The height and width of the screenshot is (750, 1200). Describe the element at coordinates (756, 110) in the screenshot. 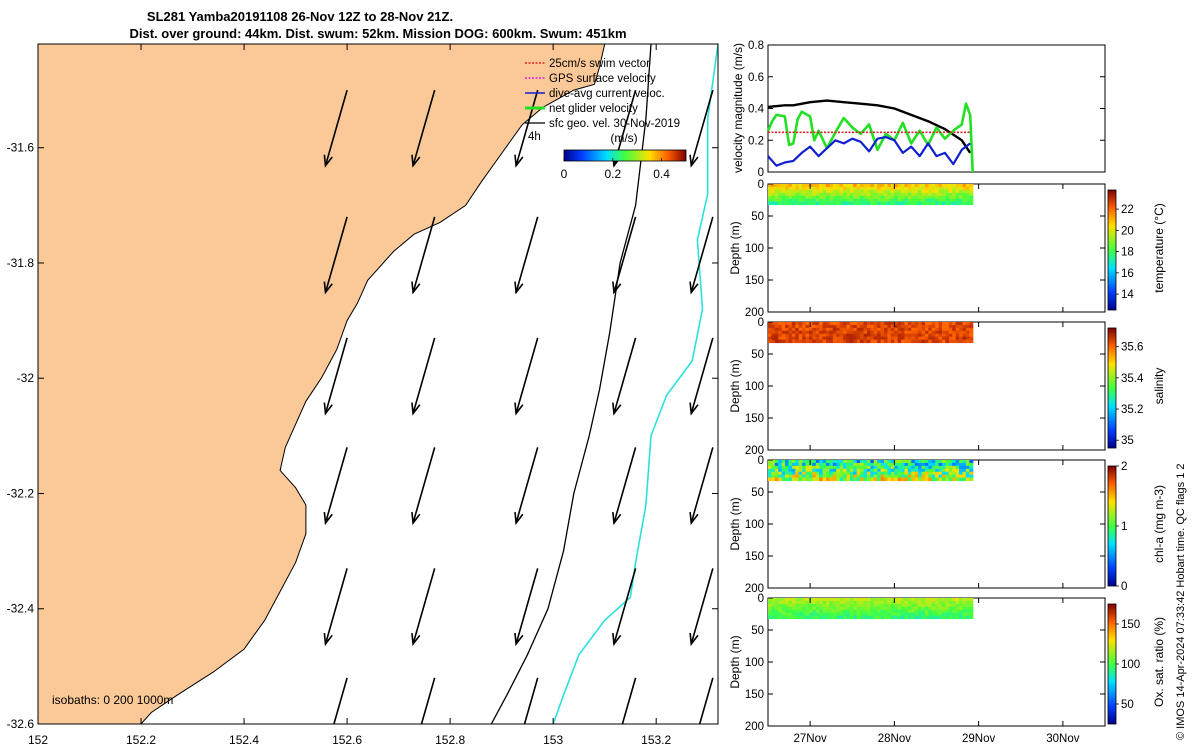

I see `velocity-y-tick: 0.4` at that location.